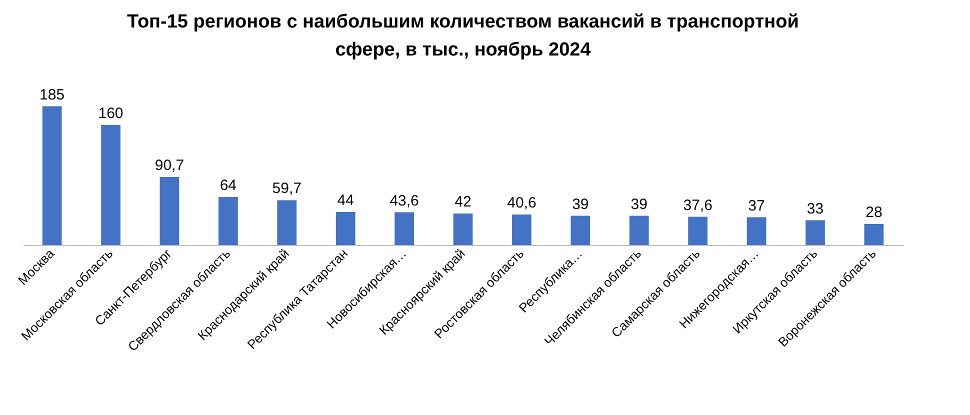 The image size is (970, 415). I want to click on chart-title: Топ-15 регионов с наибольшим количеством вакансий в транспортной сфере, в тыс., ноябрь 2024, so click(463, 35).